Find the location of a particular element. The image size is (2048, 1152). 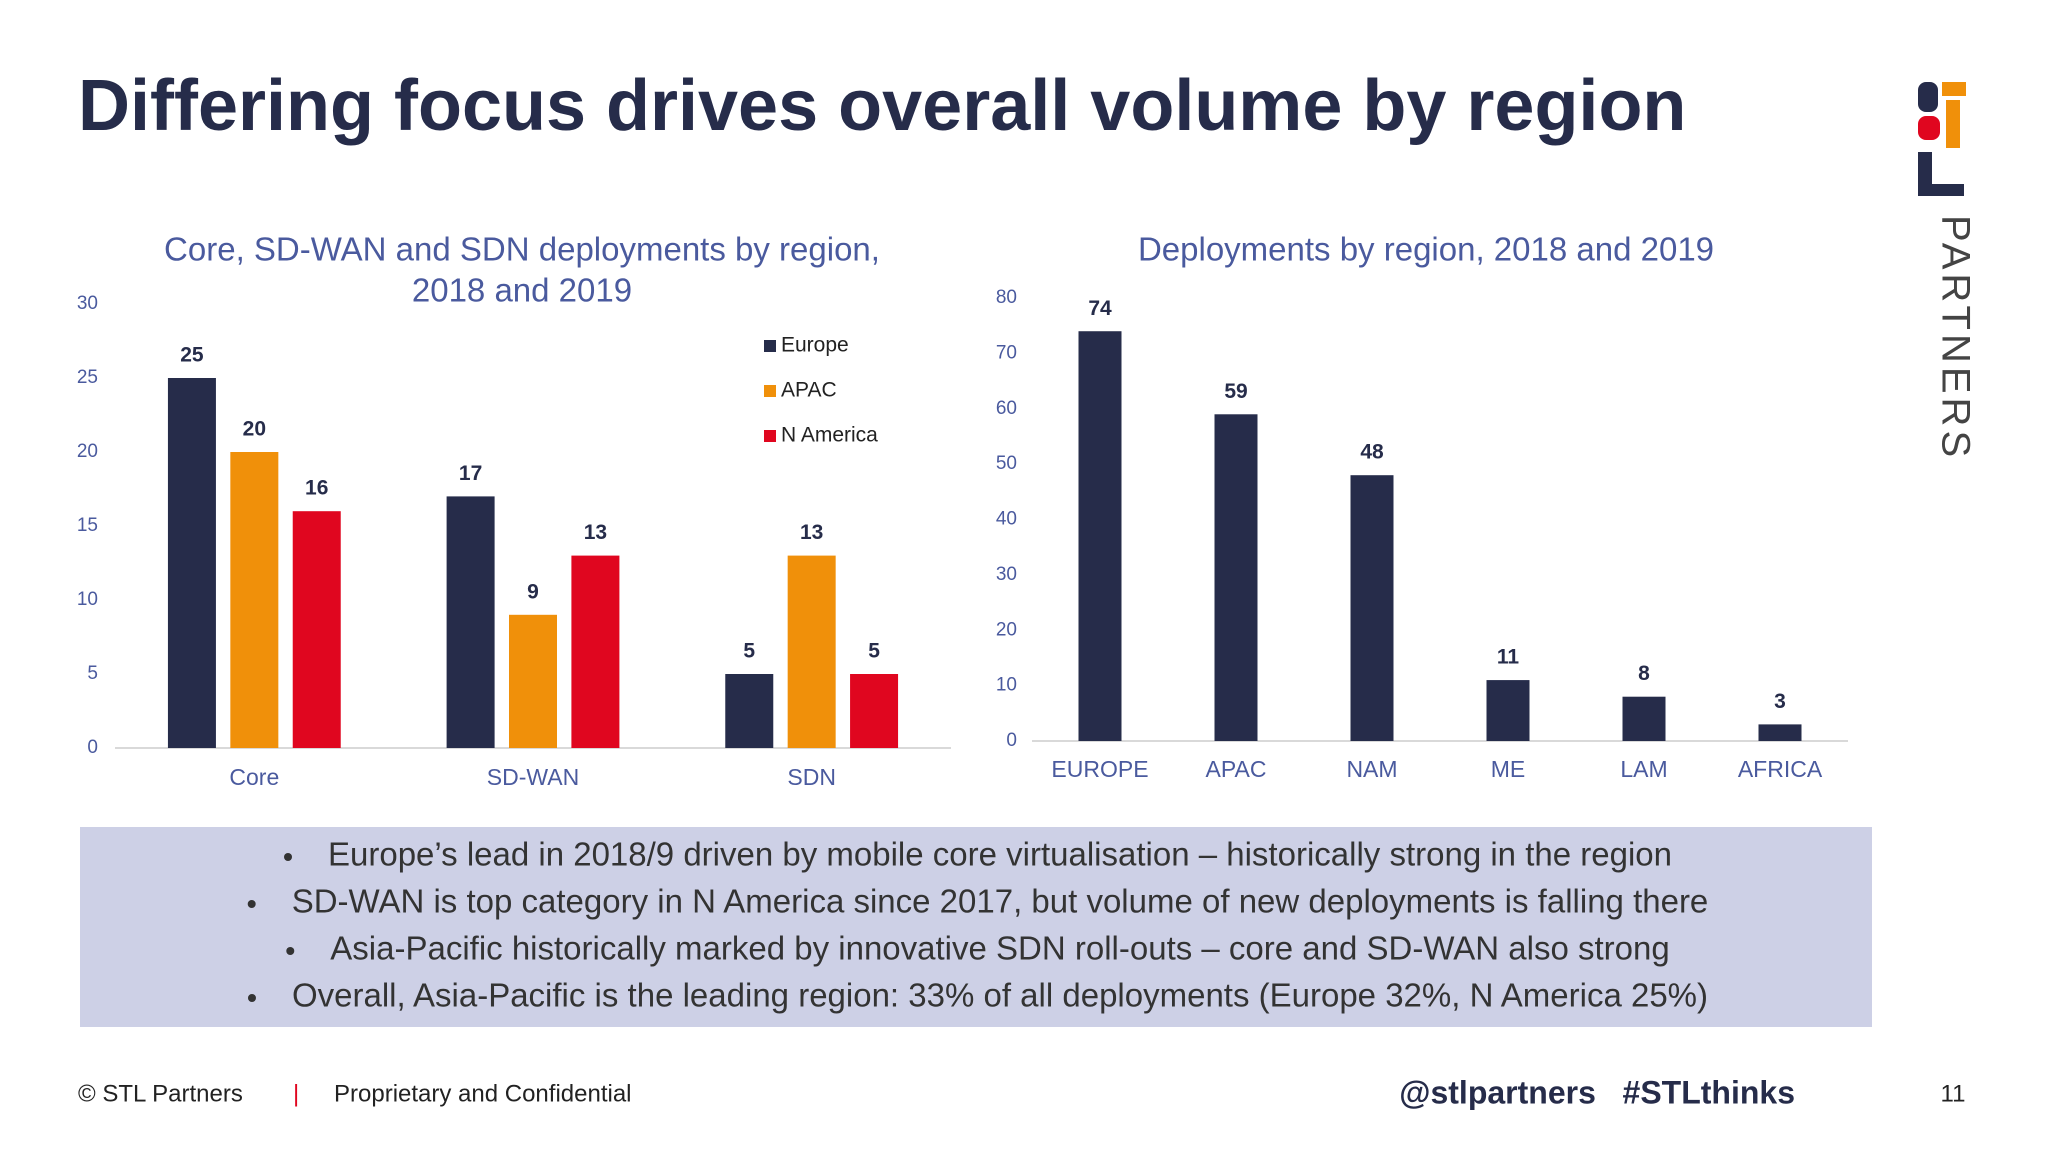

value-label: 74 is located at coordinates (1100, 308).